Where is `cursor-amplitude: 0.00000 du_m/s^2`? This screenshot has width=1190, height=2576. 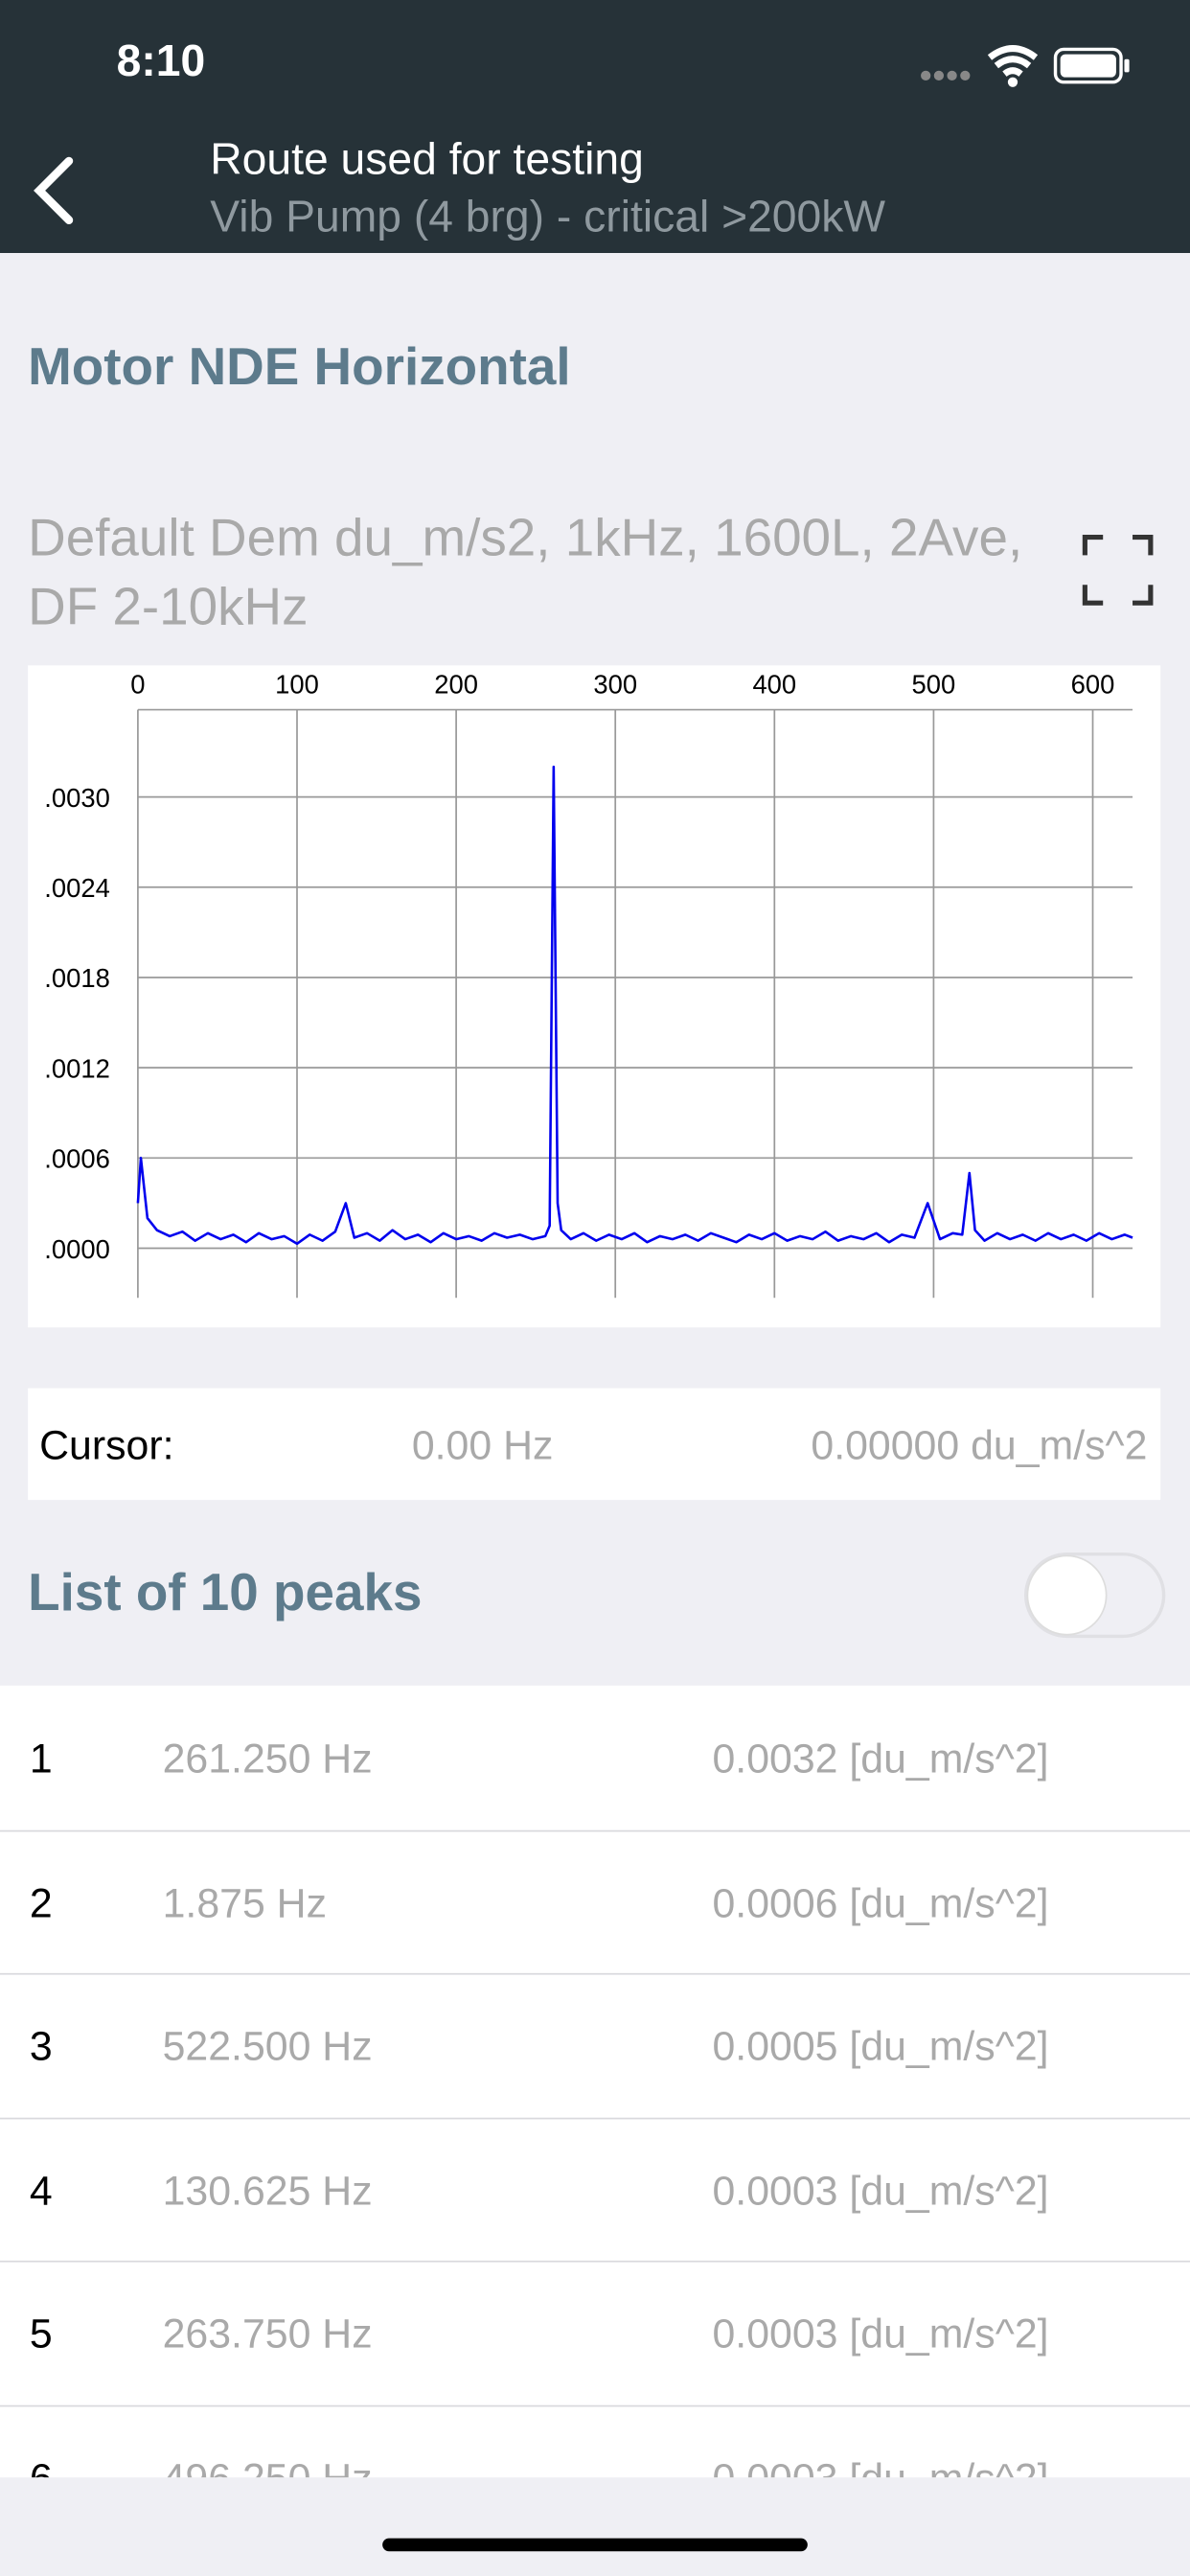
cursor-amplitude: 0.00000 du_m/s^2 is located at coordinates (980, 1445).